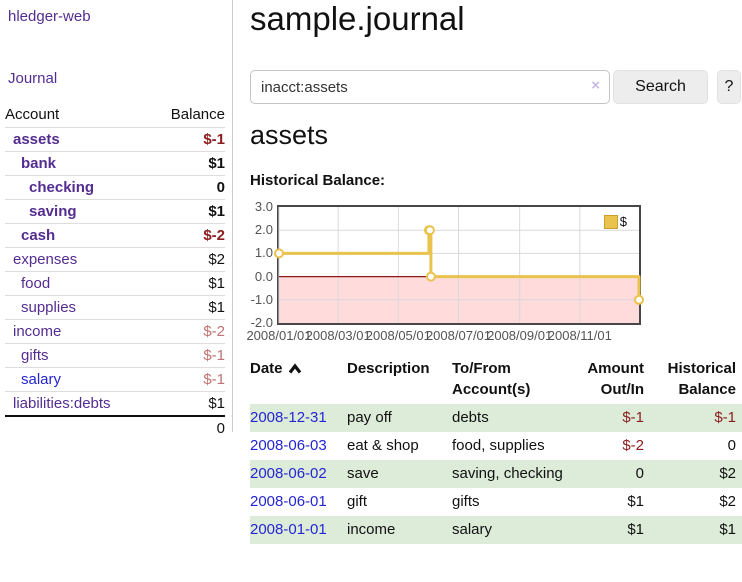 This screenshot has height=582, width=742. I want to click on sidebar-account-link-expenses: expenses, so click(45, 259).